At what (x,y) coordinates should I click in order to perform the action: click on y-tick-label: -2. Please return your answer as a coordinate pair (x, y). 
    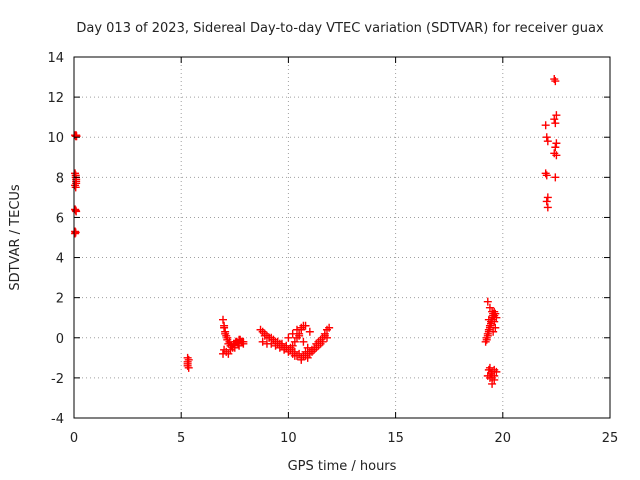
    Looking at the image, I should click on (57, 379).